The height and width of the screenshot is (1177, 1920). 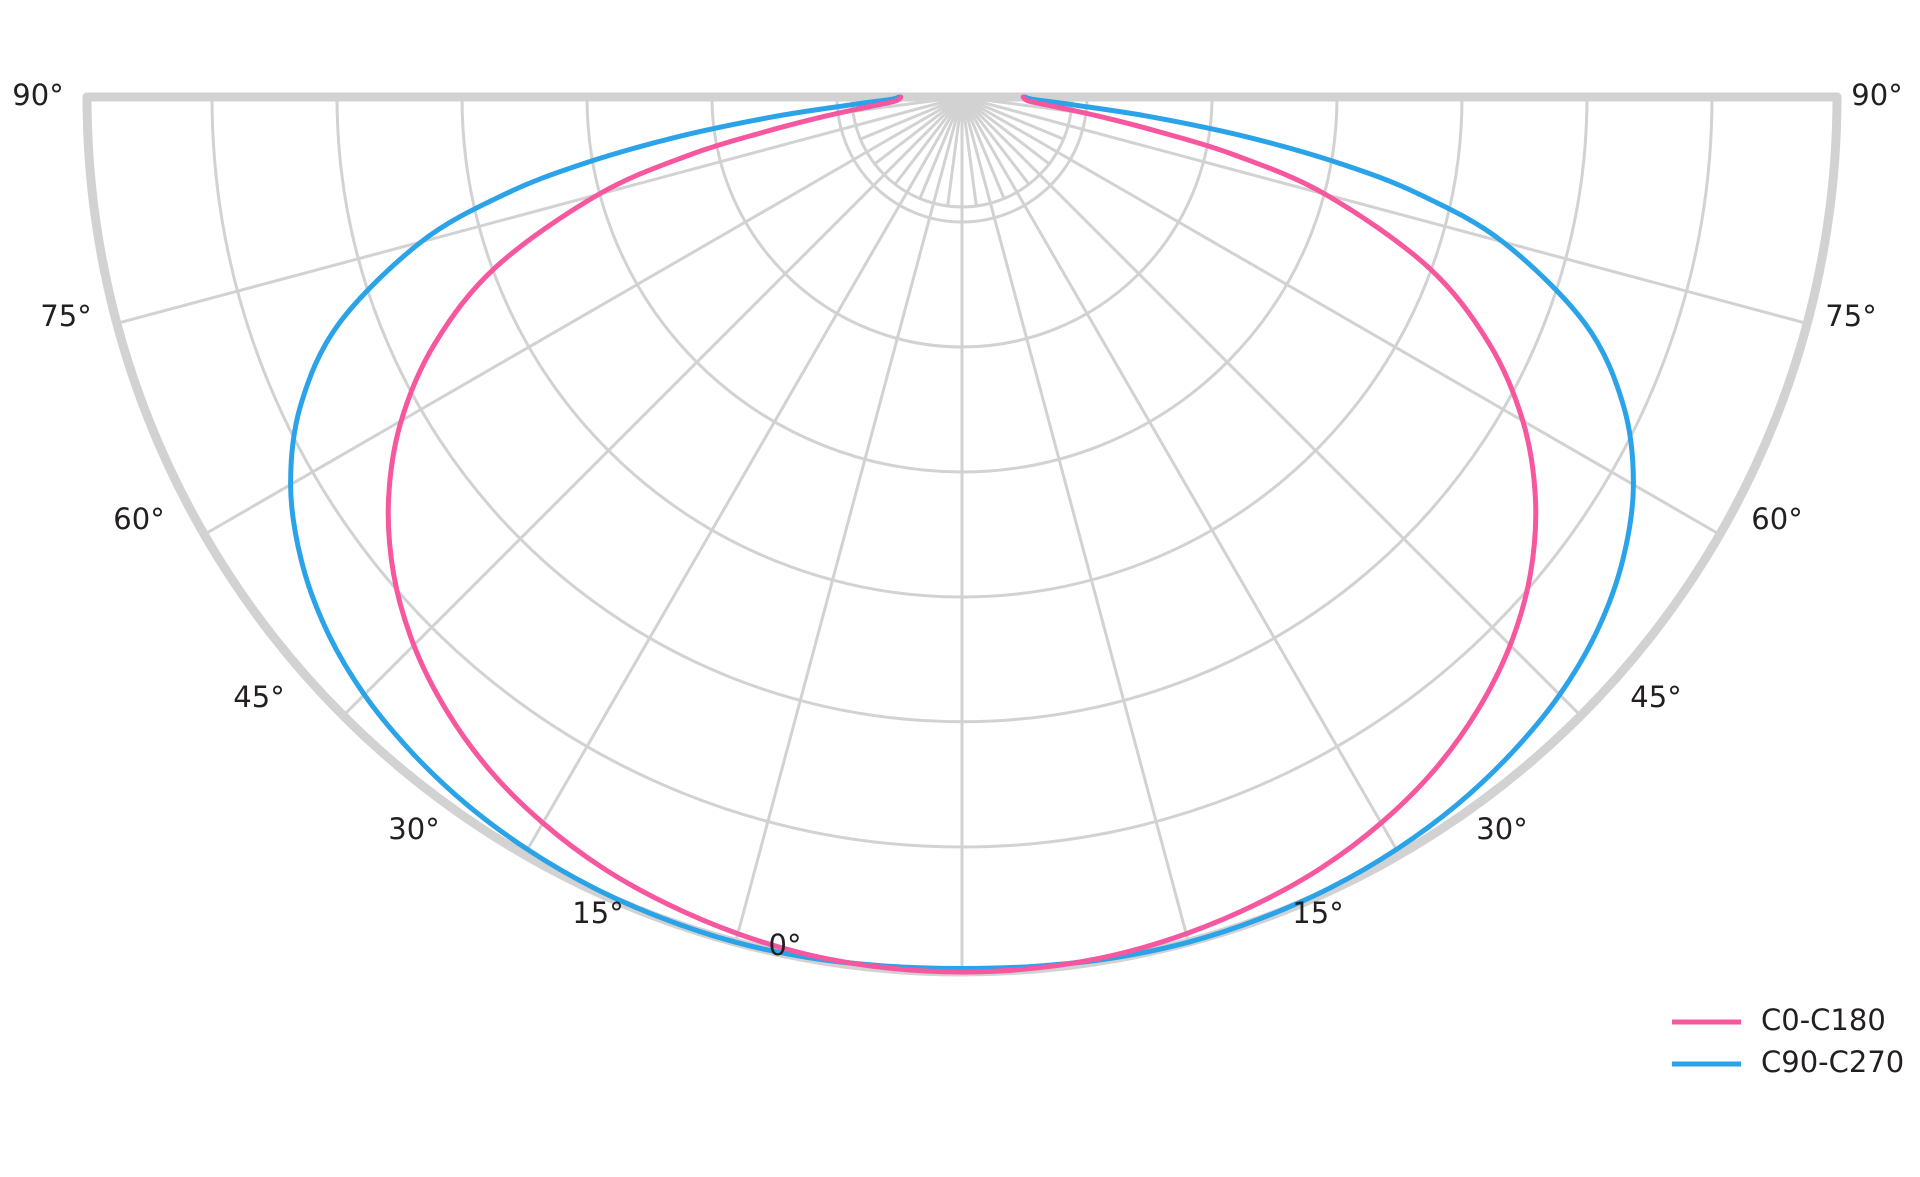 I want to click on angle-label-left-75deg: 75°, so click(x=65, y=316).